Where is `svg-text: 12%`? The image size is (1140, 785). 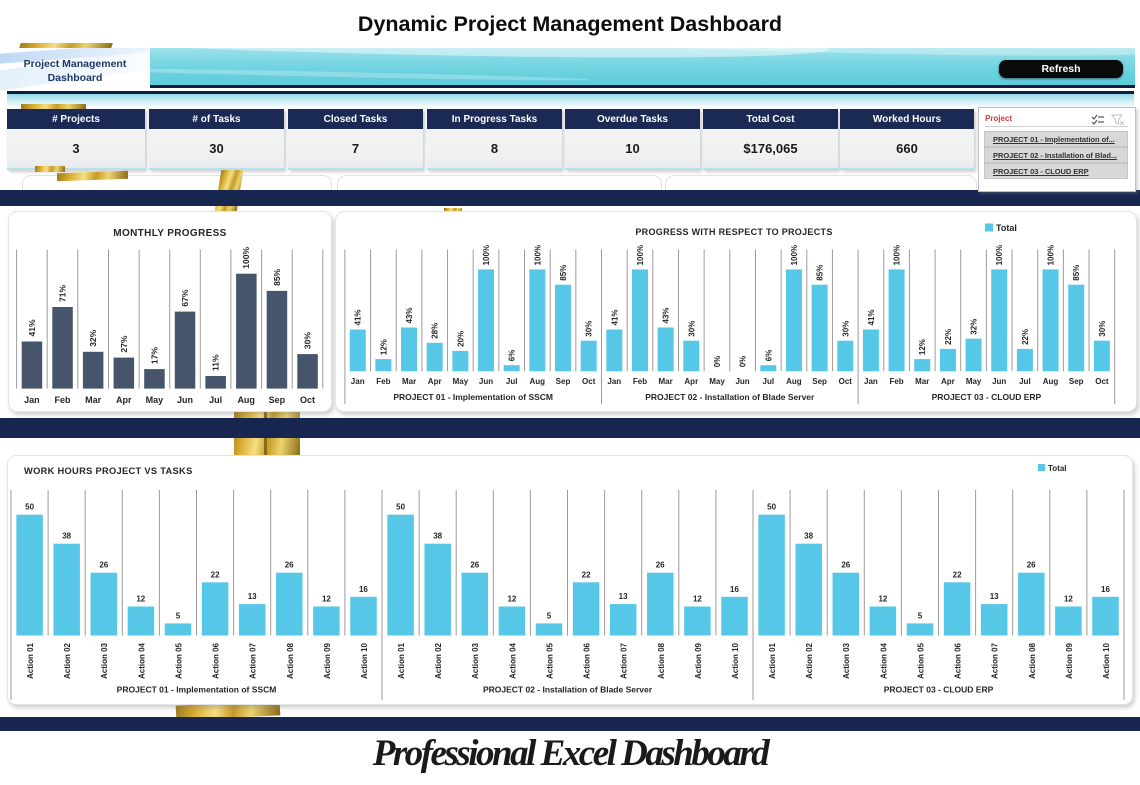 svg-text: 12% is located at coordinates (383, 347).